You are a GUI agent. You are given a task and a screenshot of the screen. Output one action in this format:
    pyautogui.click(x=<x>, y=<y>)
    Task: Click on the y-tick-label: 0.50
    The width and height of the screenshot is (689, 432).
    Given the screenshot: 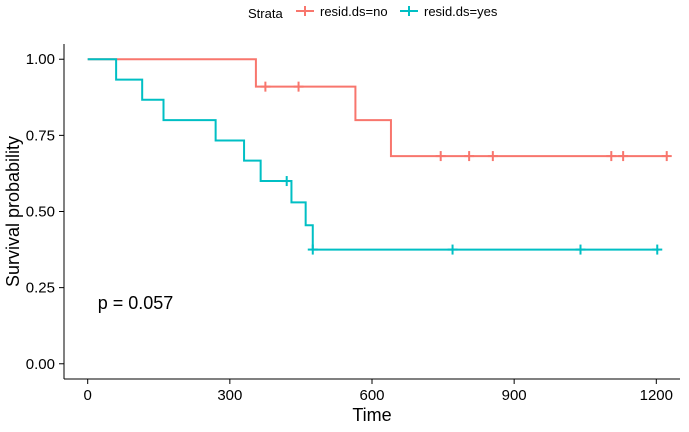 What is the action you would take?
    pyautogui.click(x=40, y=212)
    